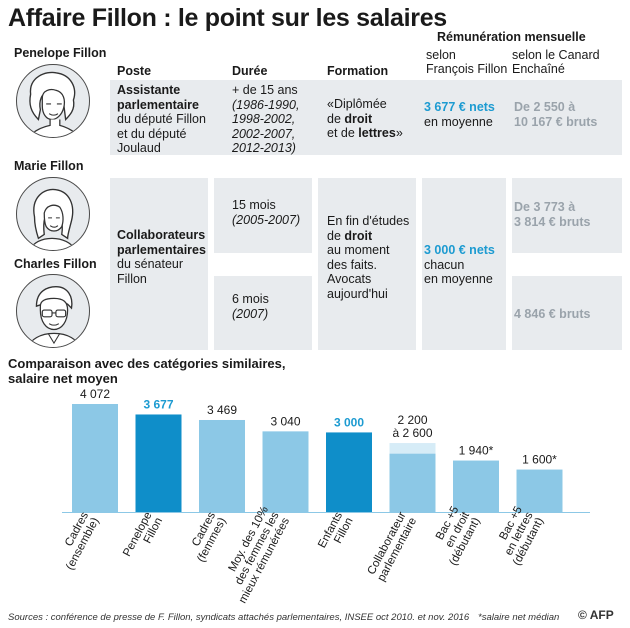 This screenshot has height=628, width=630. Describe the element at coordinates (596, 615) in the screenshot. I see `afp-logo: © AFP` at that location.